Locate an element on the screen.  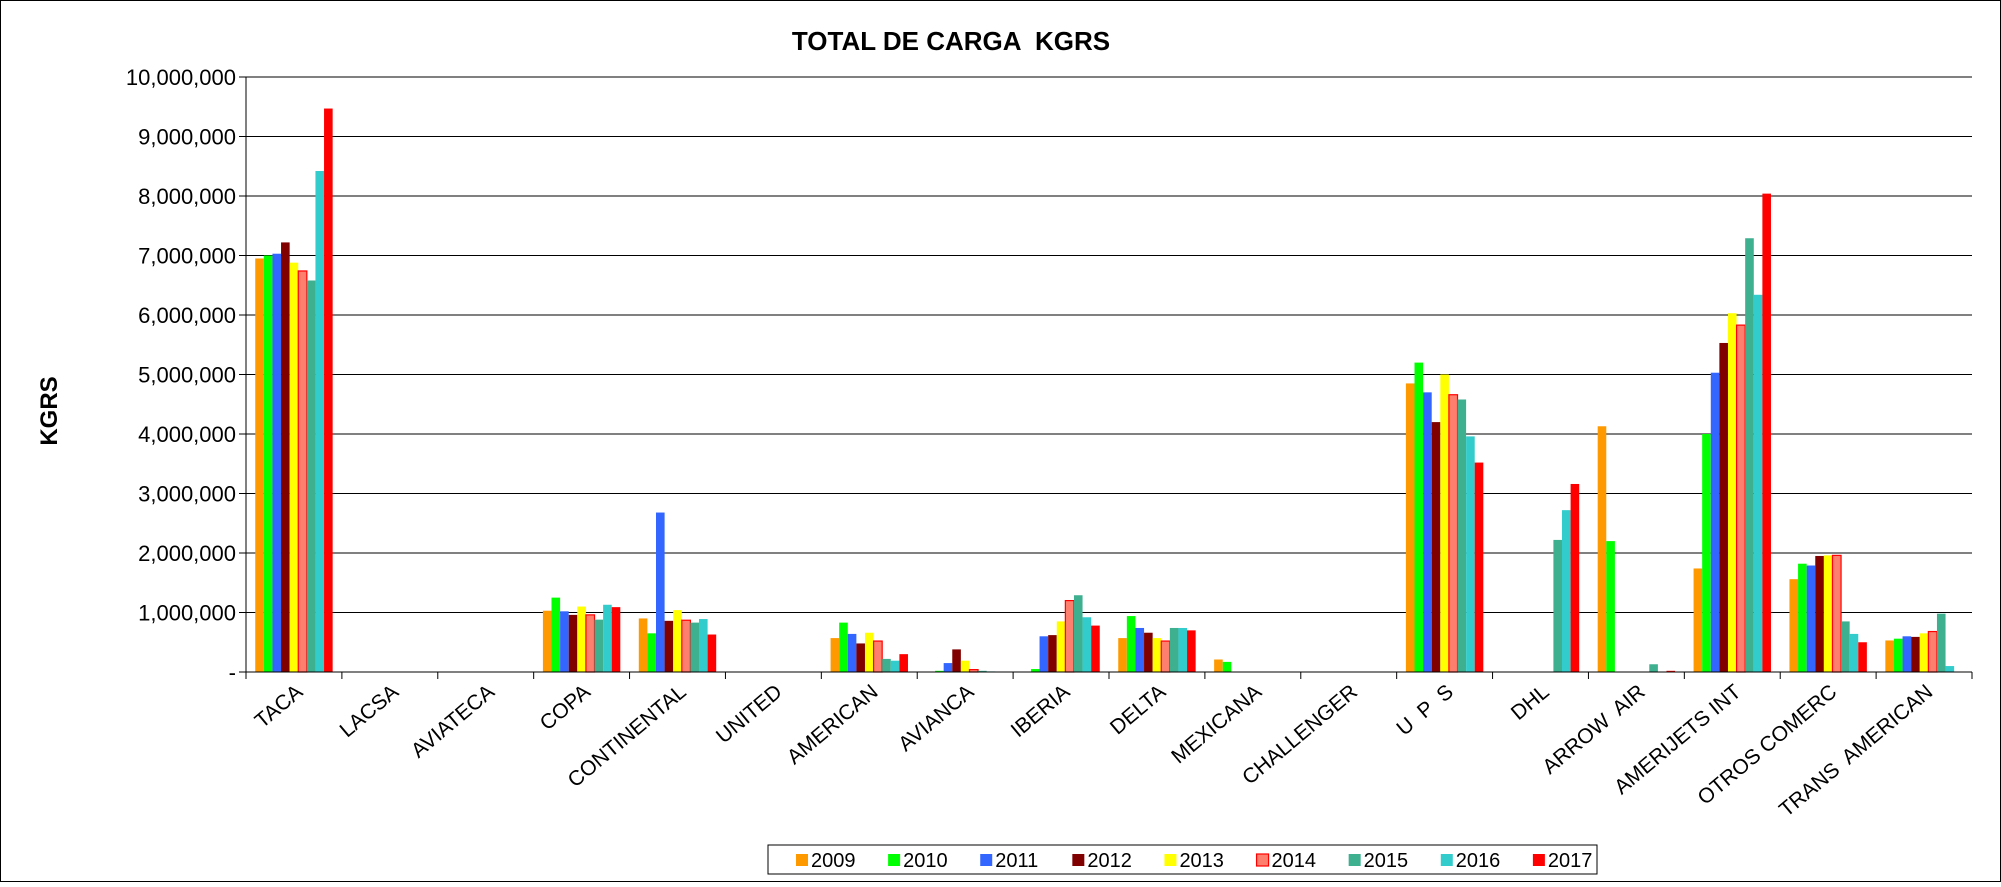
y-axis-title: KGRS is located at coordinates (49, 410).